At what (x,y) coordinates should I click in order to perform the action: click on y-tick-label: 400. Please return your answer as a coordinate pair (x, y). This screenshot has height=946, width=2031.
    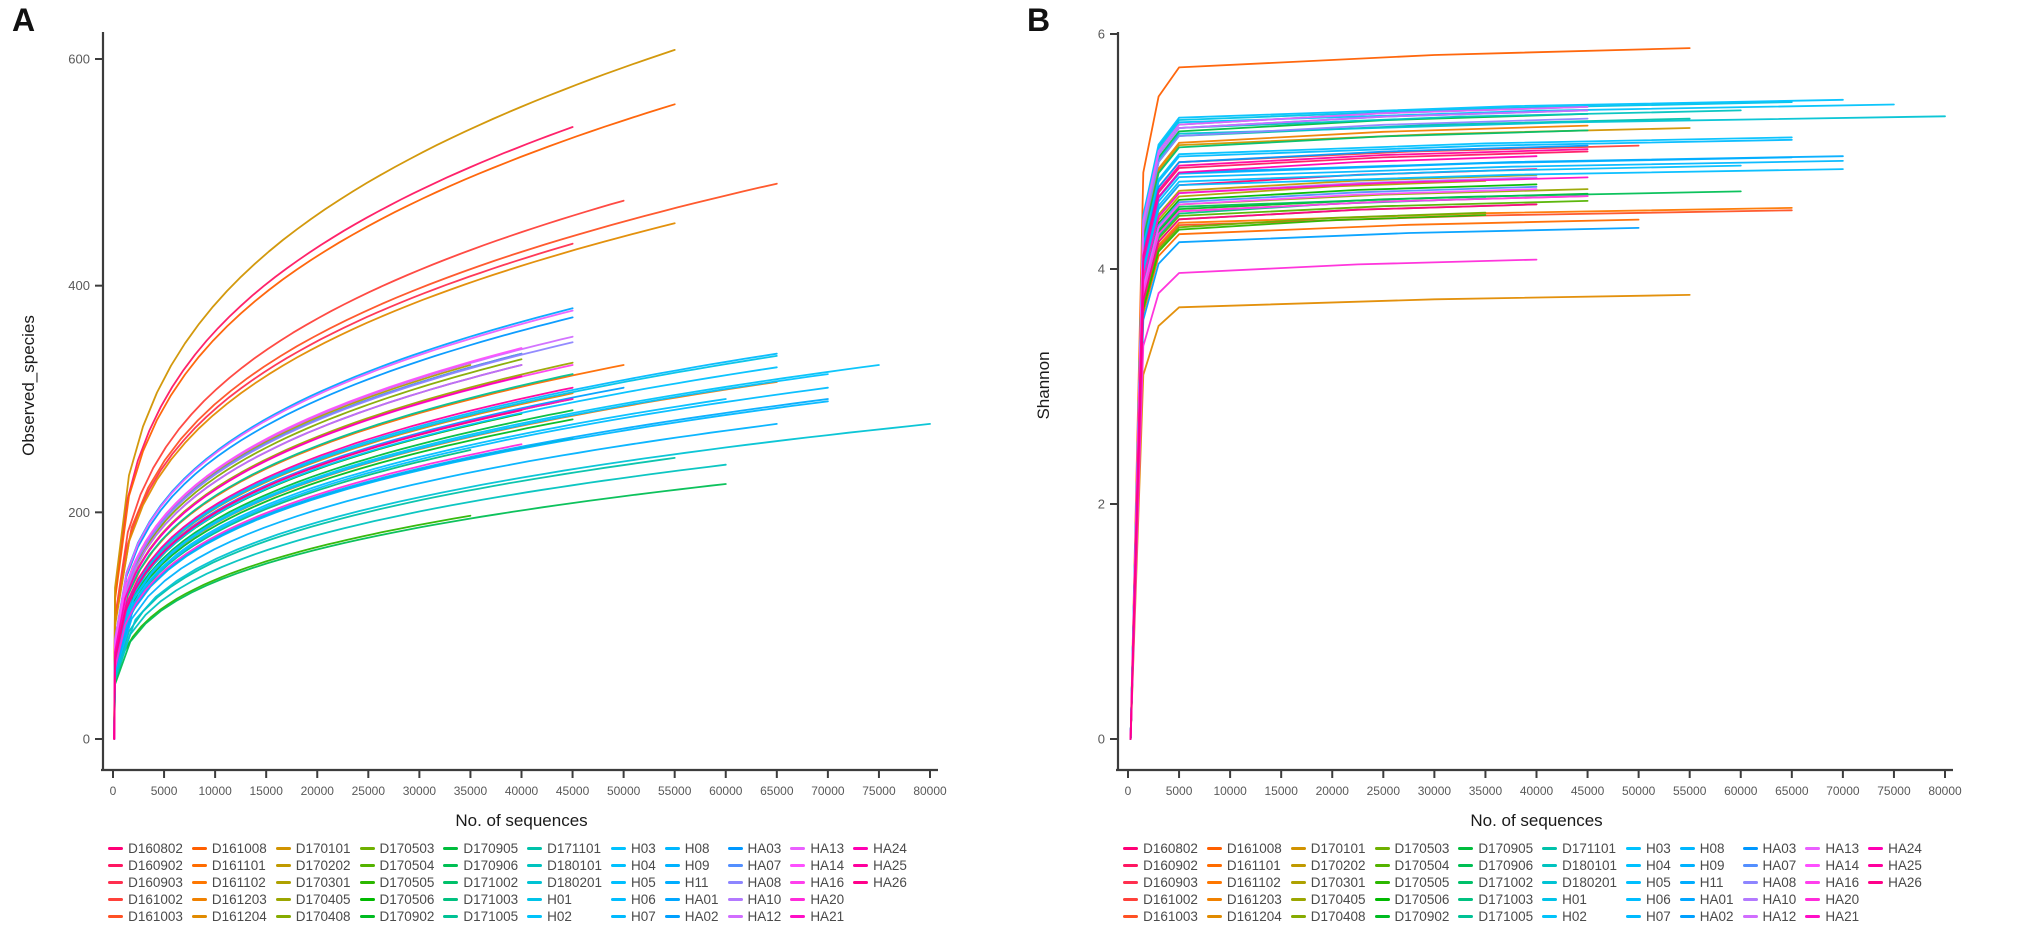
    Looking at the image, I should click on (79, 285).